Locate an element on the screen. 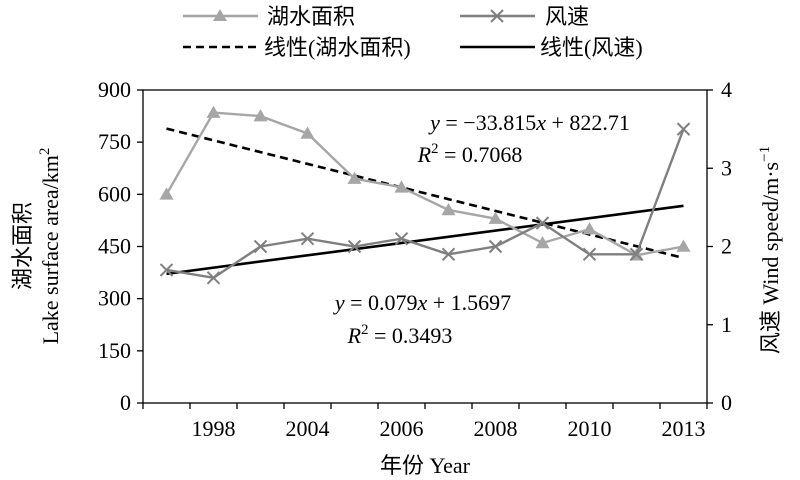 This screenshot has height=480, width=800. y-right-axis-title: 风速 Wind speed/m·s−1 is located at coordinates (770, 250).